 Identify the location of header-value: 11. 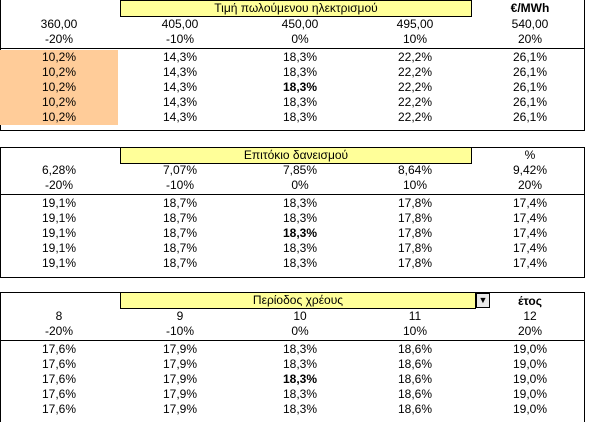
(415, 316).